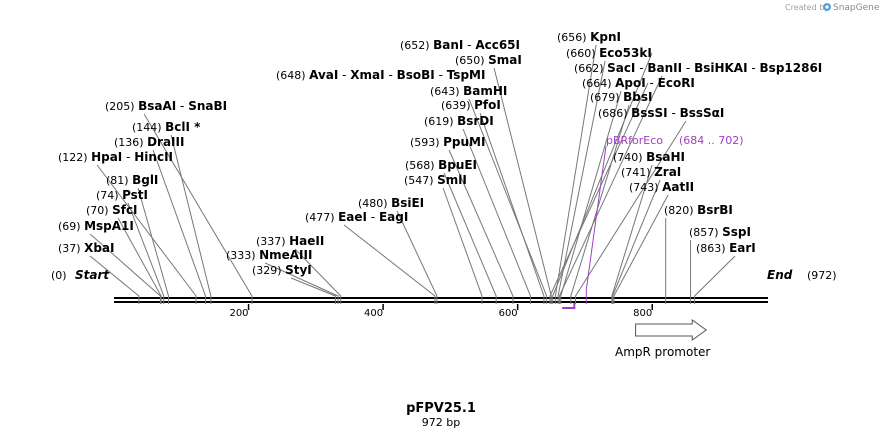 This screenshot has height=438, width=882. I want to click on site-label-text: (480) BsiEI, so click(391, 203).